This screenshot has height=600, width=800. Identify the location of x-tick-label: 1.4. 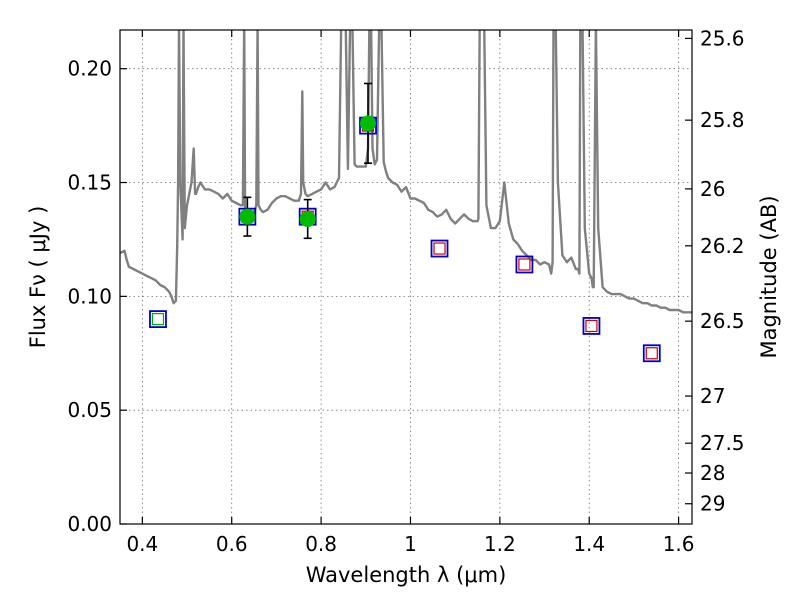
(589, 544).